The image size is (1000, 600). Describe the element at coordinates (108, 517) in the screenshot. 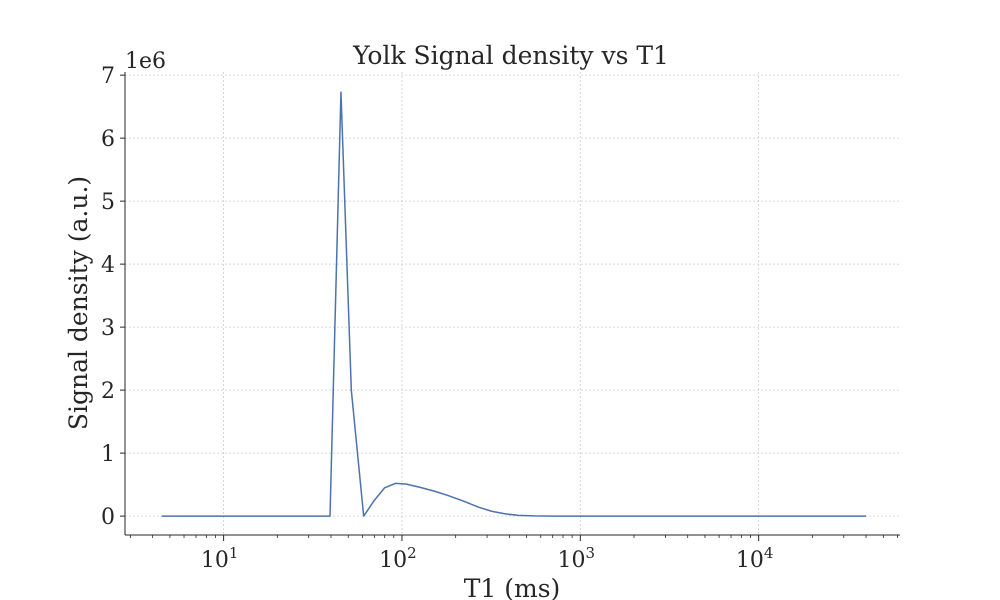

I see `y-tick-label: 0` at that location.